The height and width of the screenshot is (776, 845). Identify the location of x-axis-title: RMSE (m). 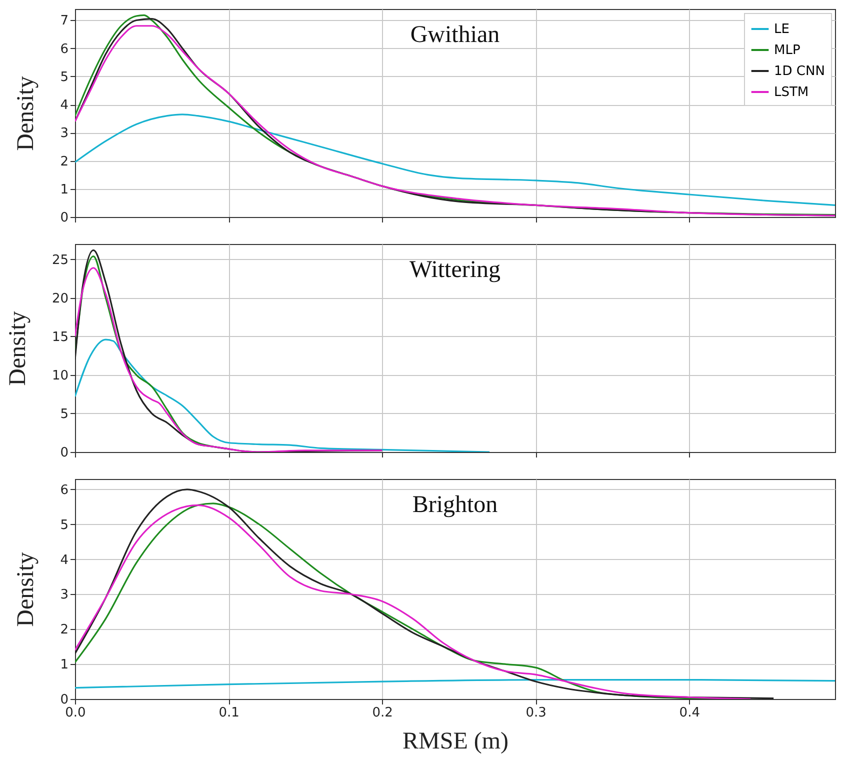
(455, 741).